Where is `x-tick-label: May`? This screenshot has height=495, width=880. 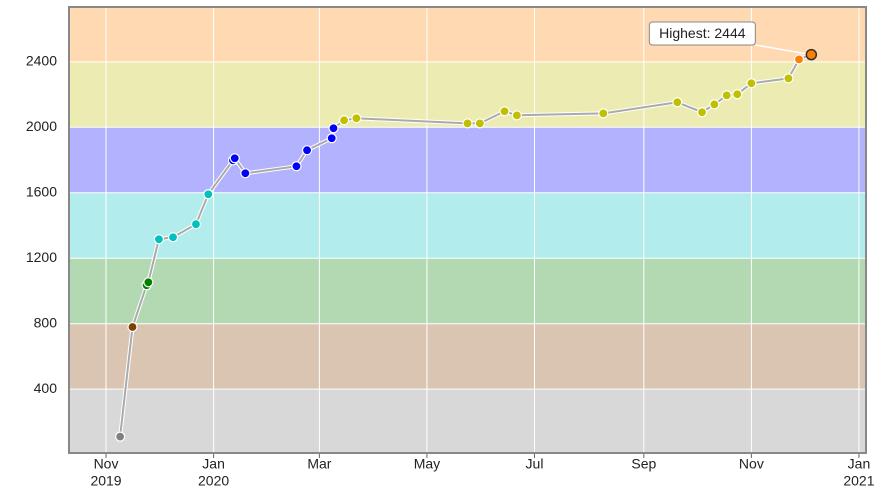
x-tick-label: May is located at coordinates (427, 464).